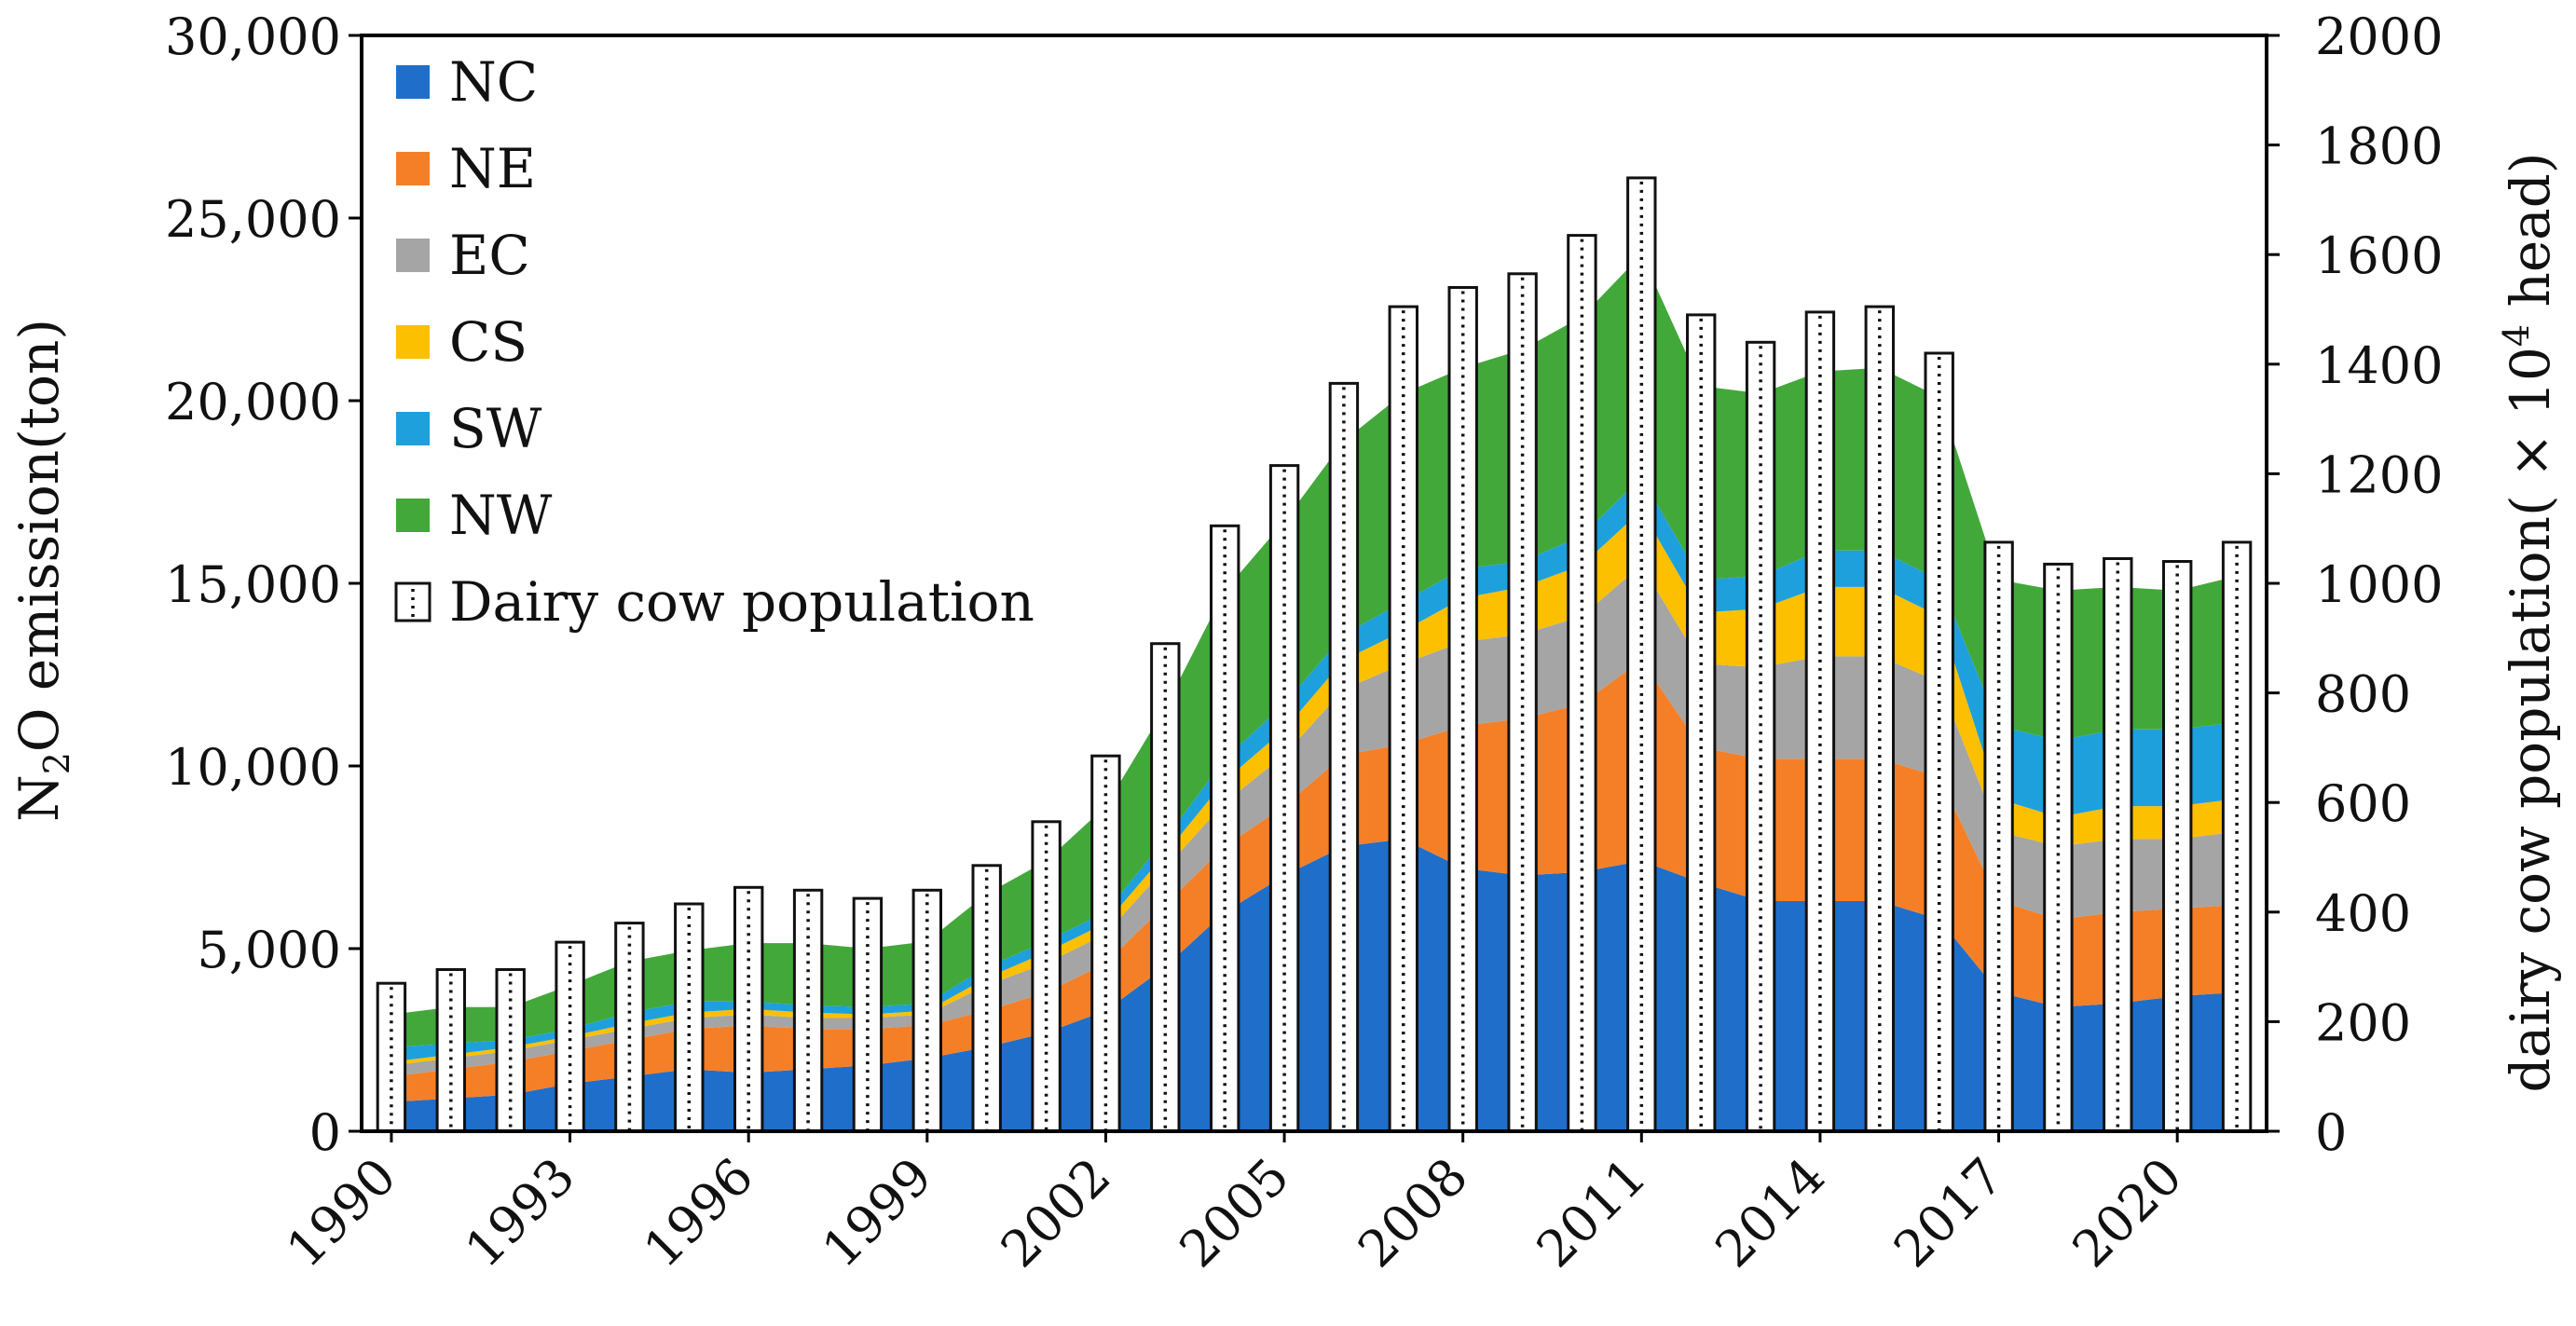  Describe the element at coordinates (1592, 1213) in the screenshot. I see `x-tick-label-2011: 2011` at that location.